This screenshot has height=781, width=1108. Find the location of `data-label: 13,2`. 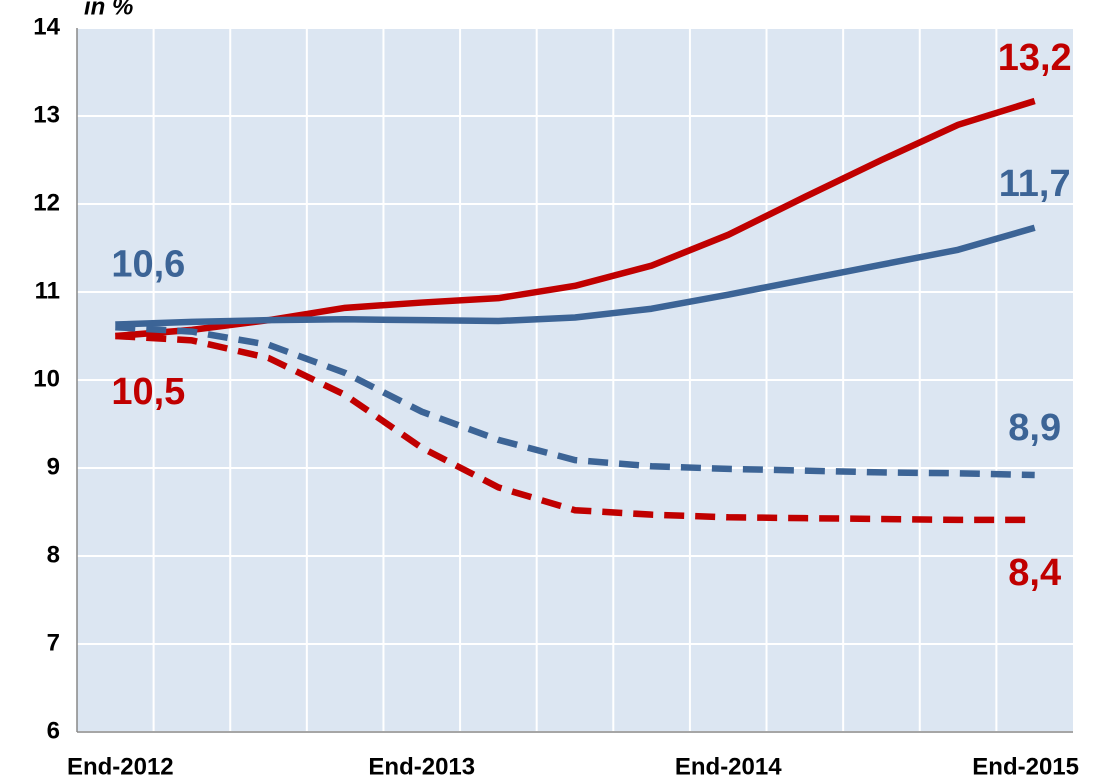

data-label: 13,2 is located at coordinates (1035, 58).